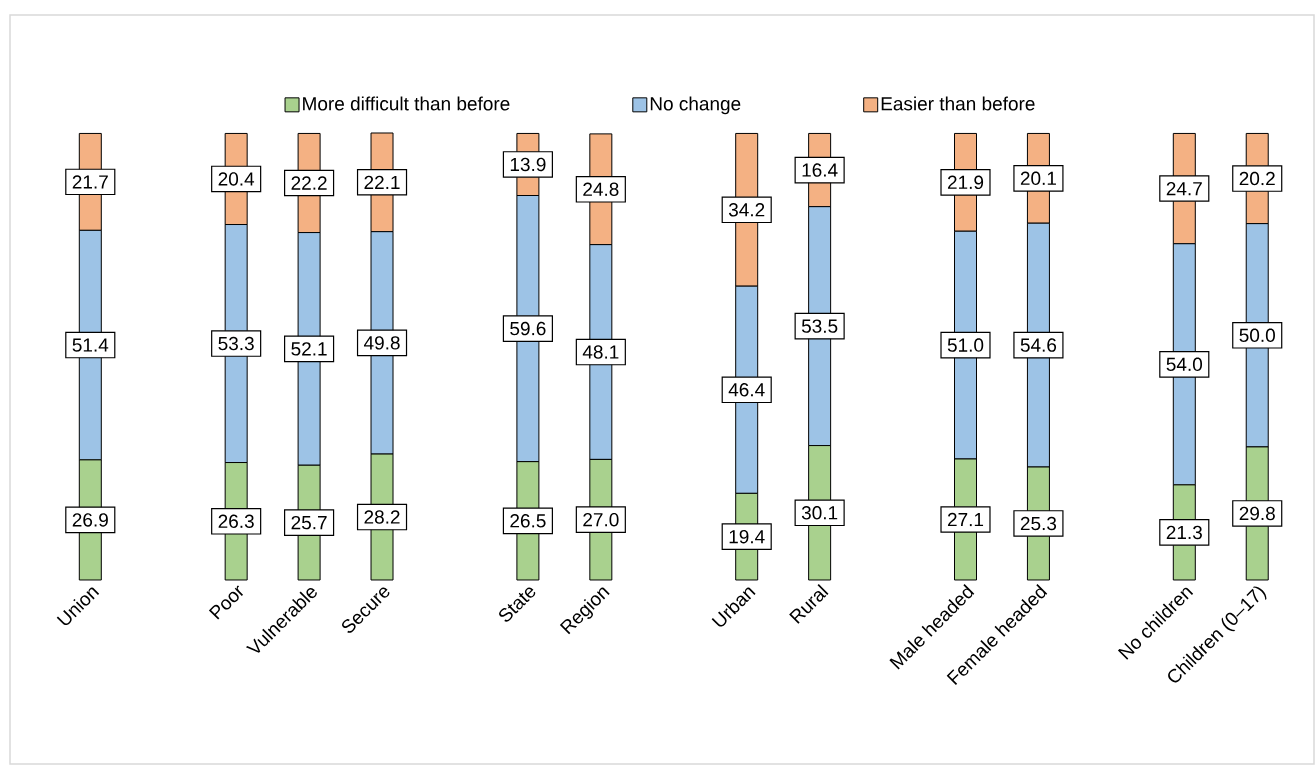 The image size is (1315, 765). I want to click on data-label: 30.1, so click(819, 513).